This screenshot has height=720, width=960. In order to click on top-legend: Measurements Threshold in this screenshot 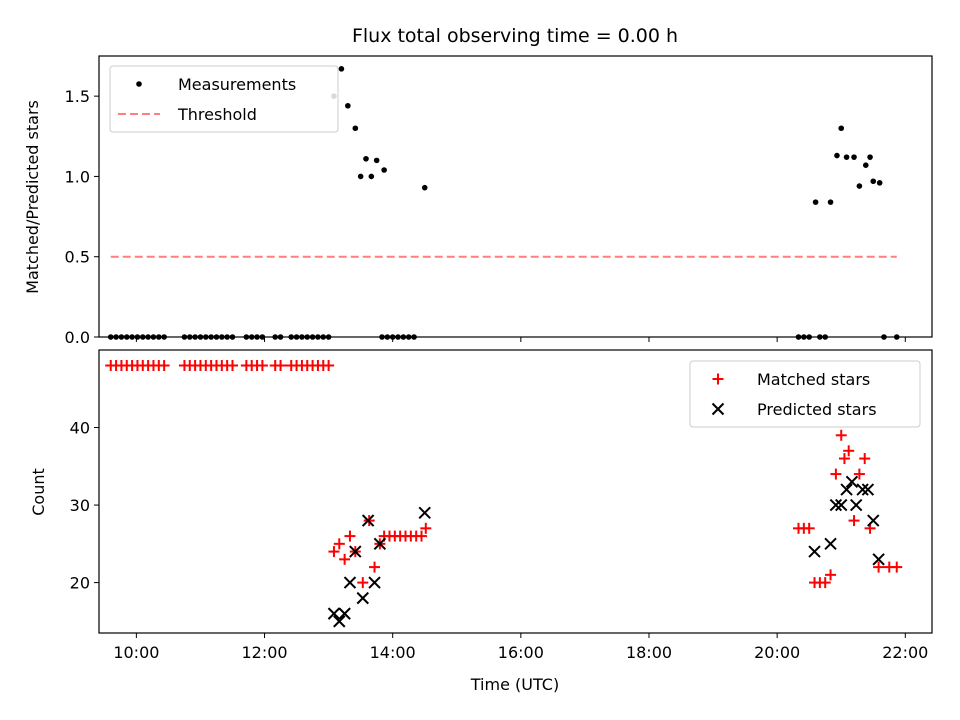, I will do `click(224, 99)`.